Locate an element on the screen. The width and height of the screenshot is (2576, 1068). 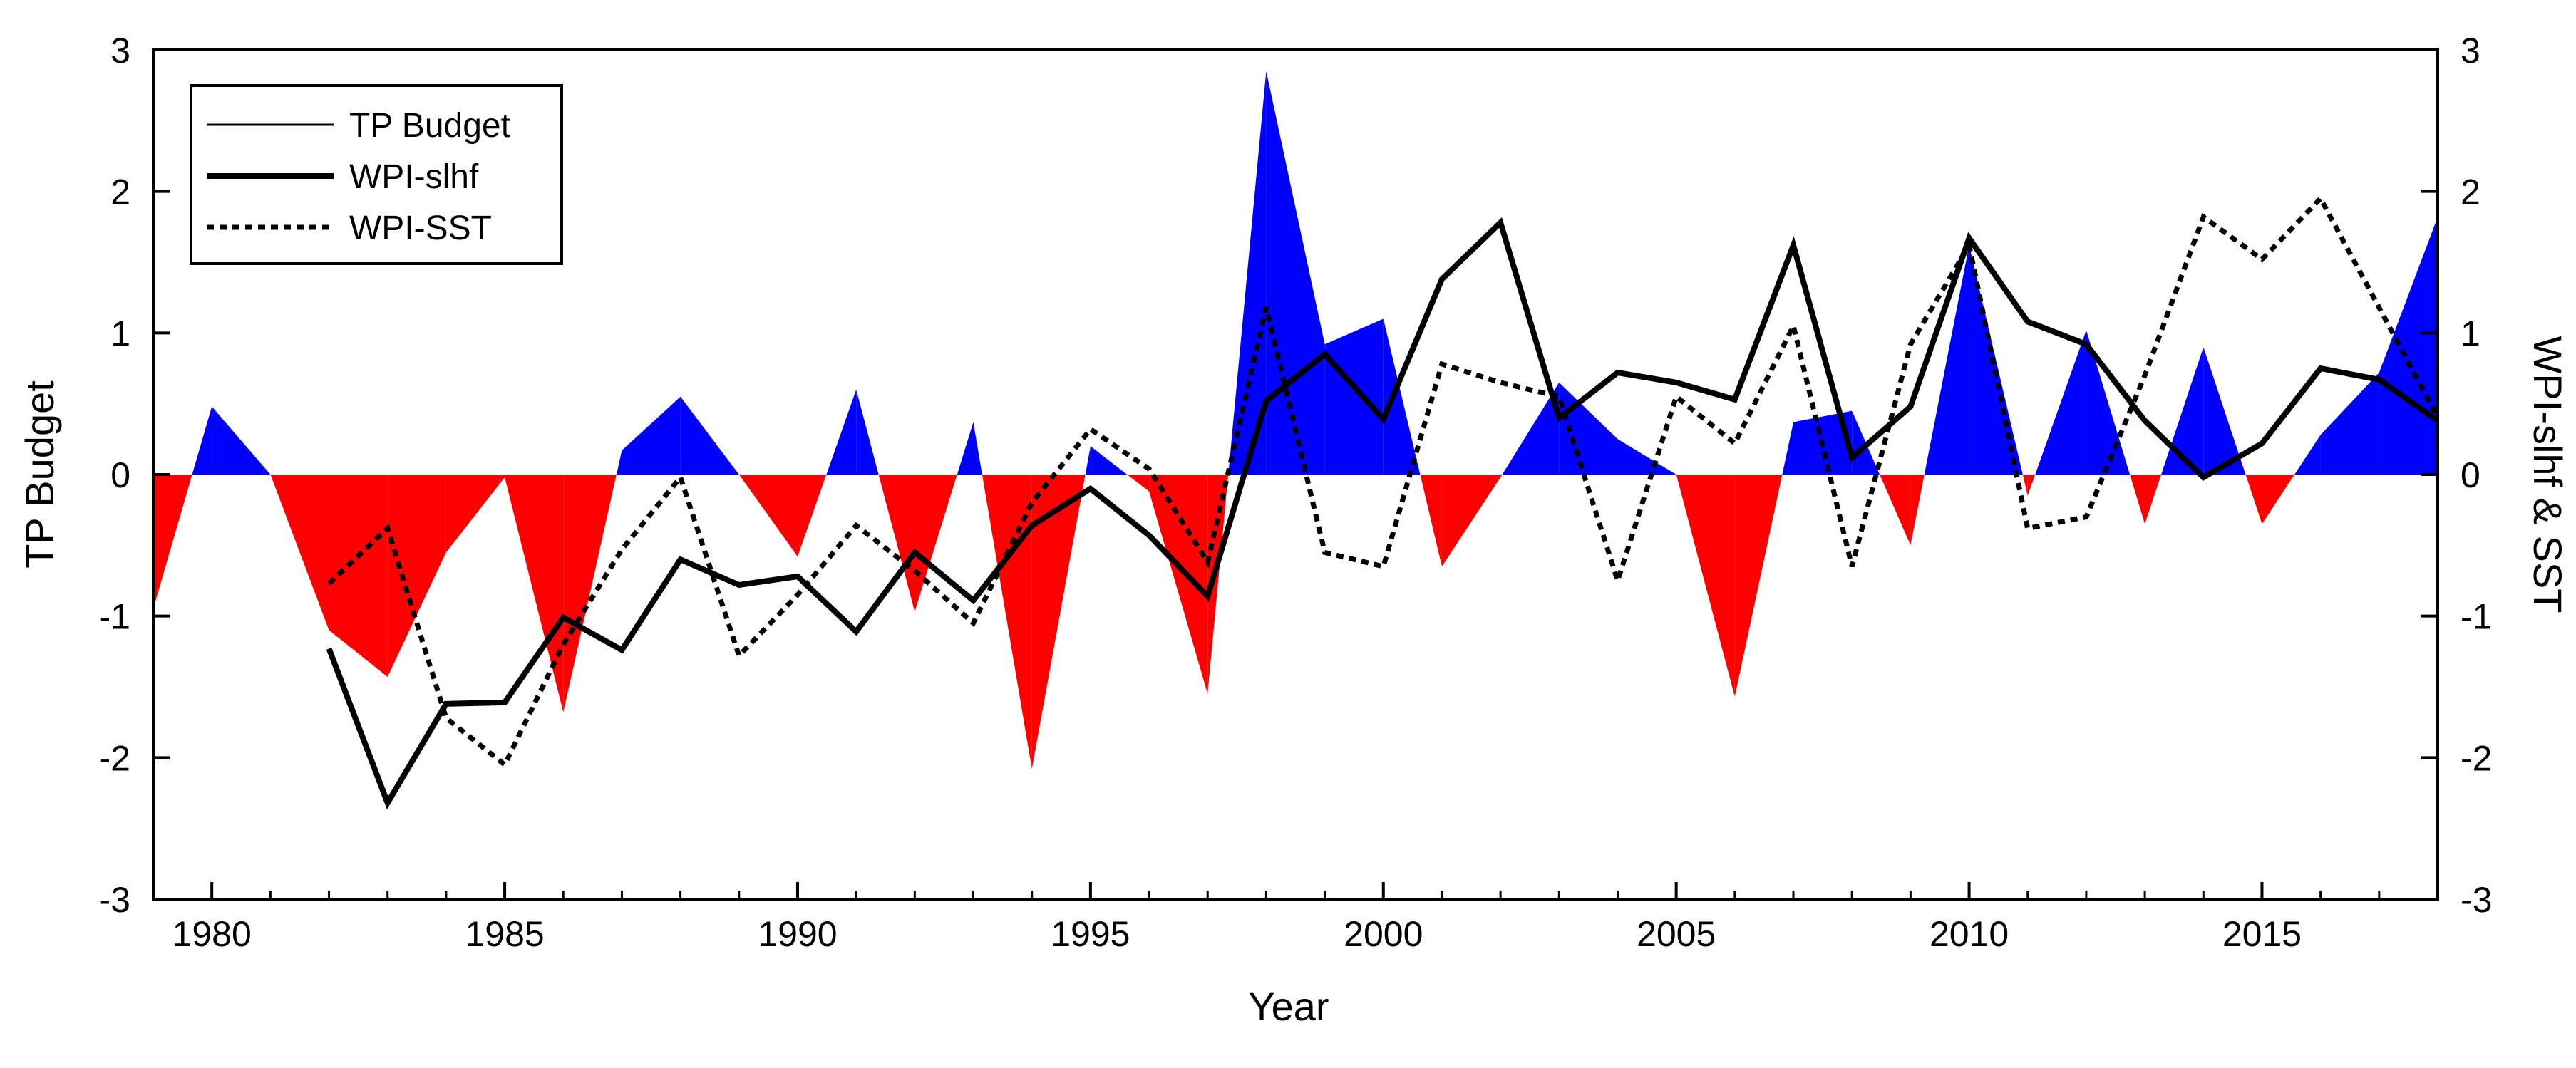
y-tick-label-right-1: 1 is located at coordinates (2470, 333).